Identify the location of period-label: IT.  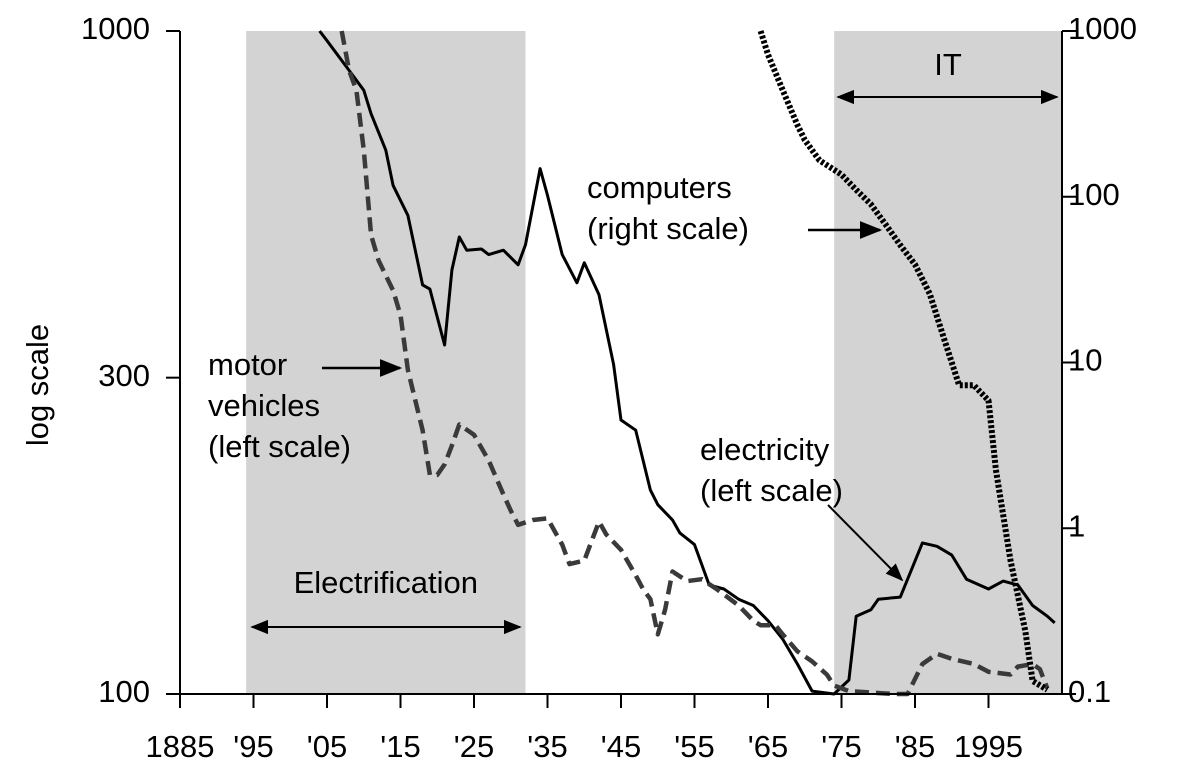
(948, 64).